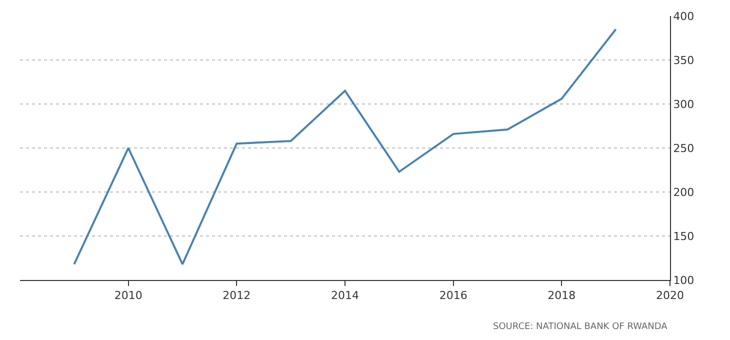 This screenshot has height=340, width=730. I want to click on y-tick-label: 400, so click(683, 16).